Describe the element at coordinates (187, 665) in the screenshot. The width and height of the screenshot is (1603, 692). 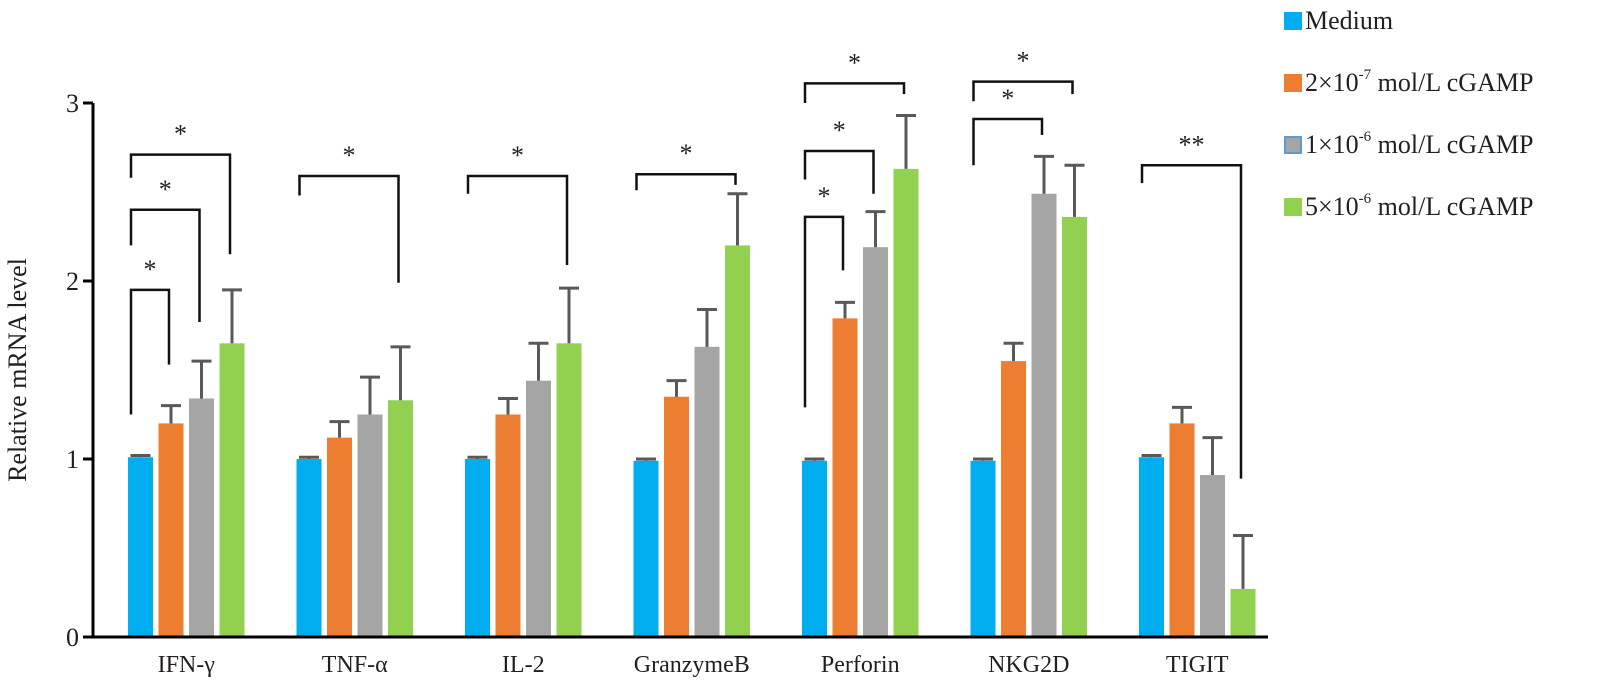
I see `x-tick-label: IFN-γ` at that location.